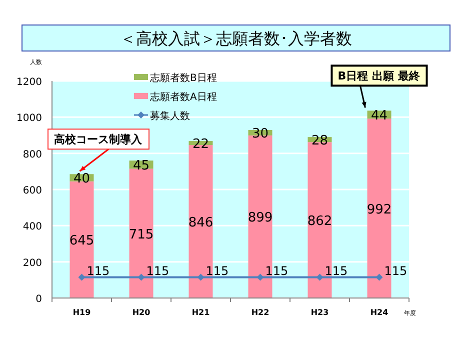 This screenshot has height=339, width=460. What do you see at coordinates (319, 222) in the screenshot?
I see `data-label: 862` at bounding box center [319, 222].